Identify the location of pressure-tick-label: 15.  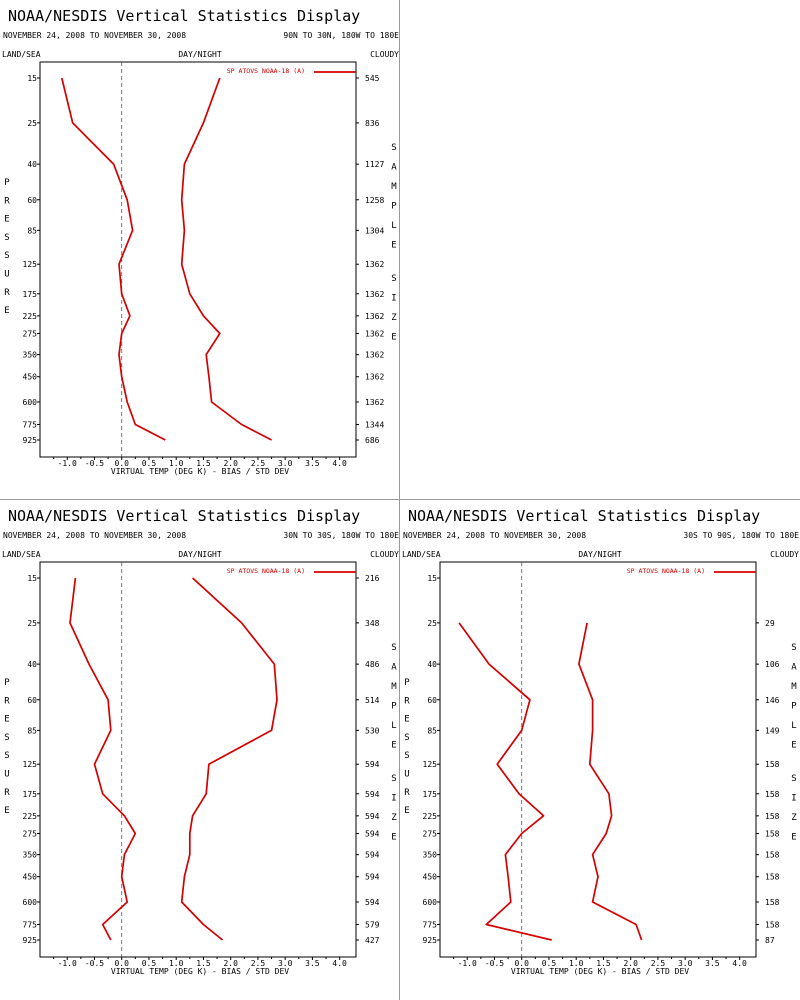
(32, 578).